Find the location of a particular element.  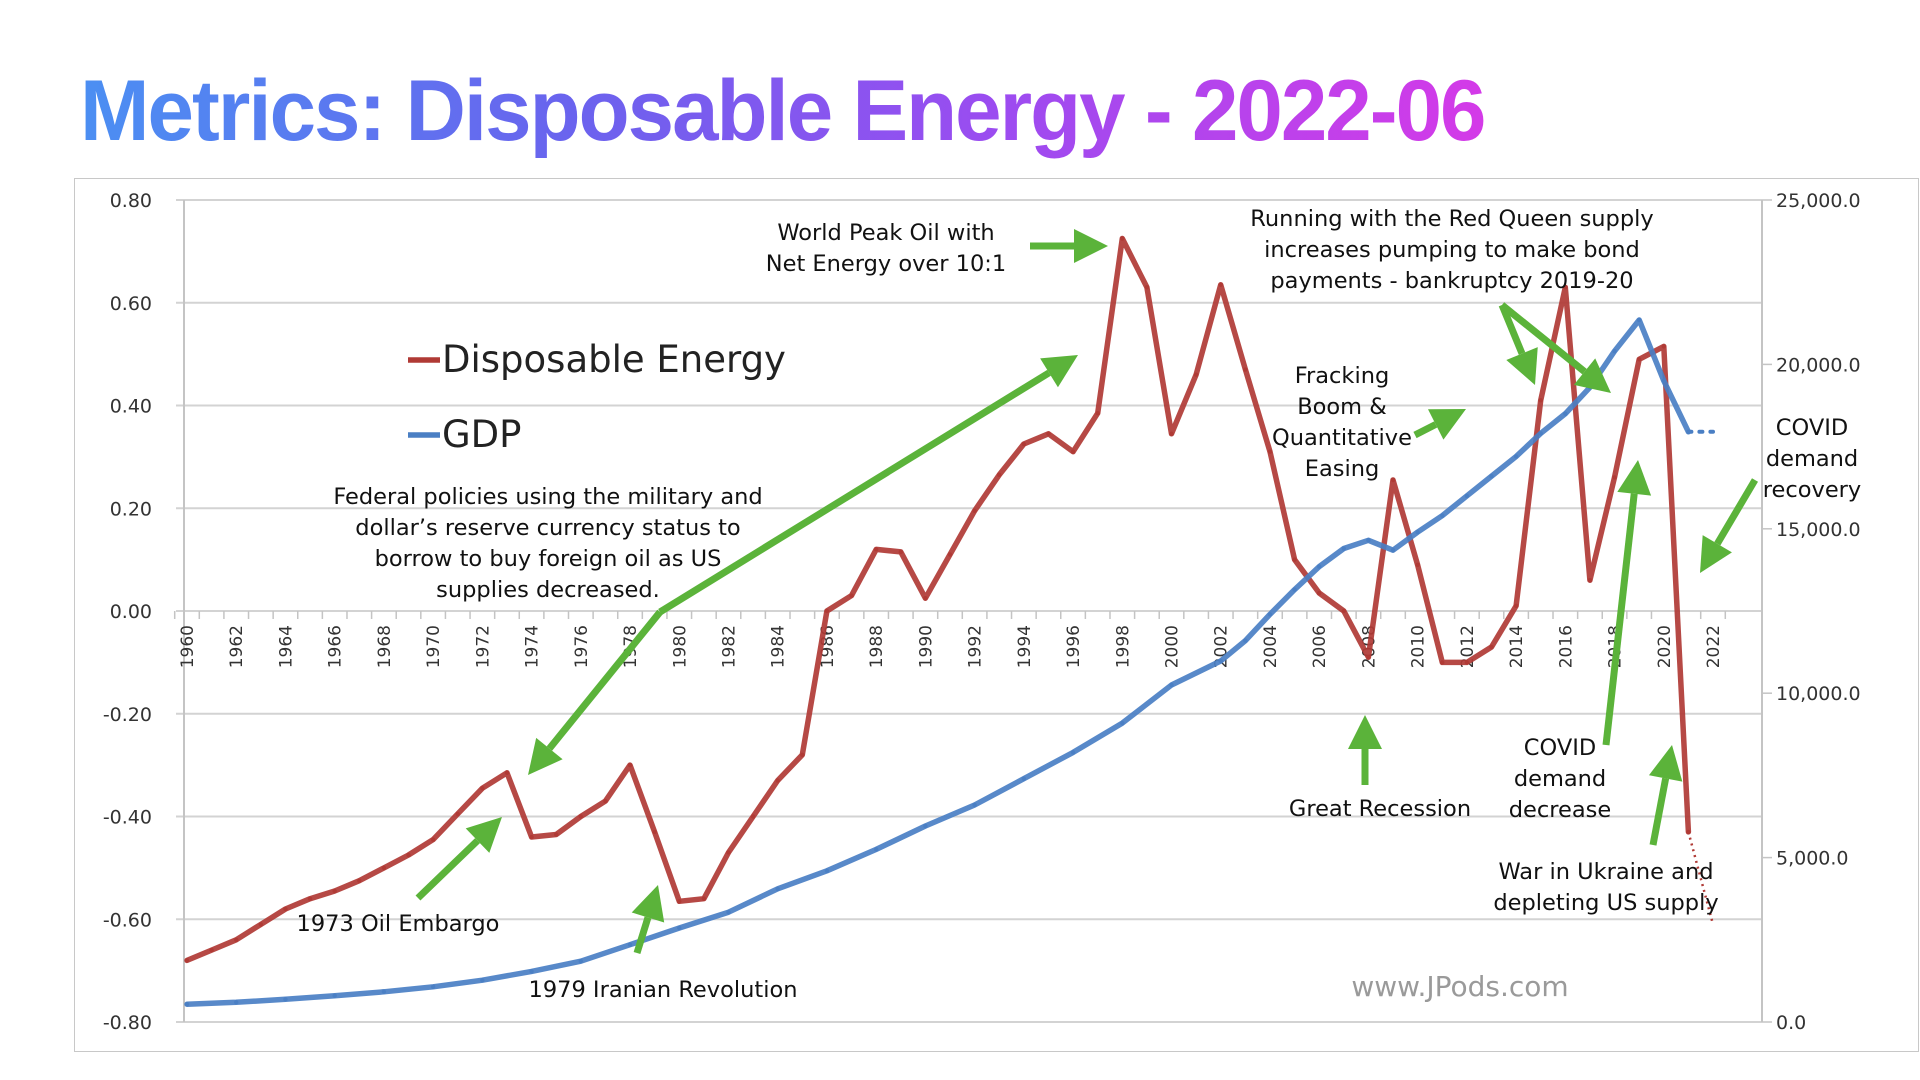

annotation-line: 1979 Iranian Revolution is located at coordinates (663, 990).